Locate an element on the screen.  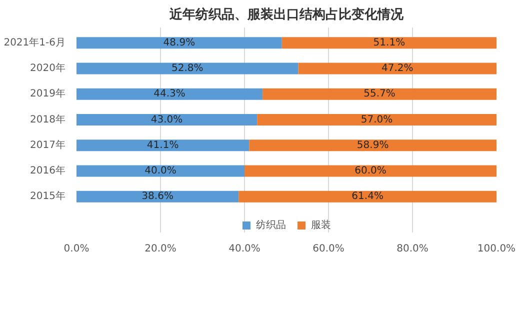
data-label: 51.1% is located at coordinates (389, 42).